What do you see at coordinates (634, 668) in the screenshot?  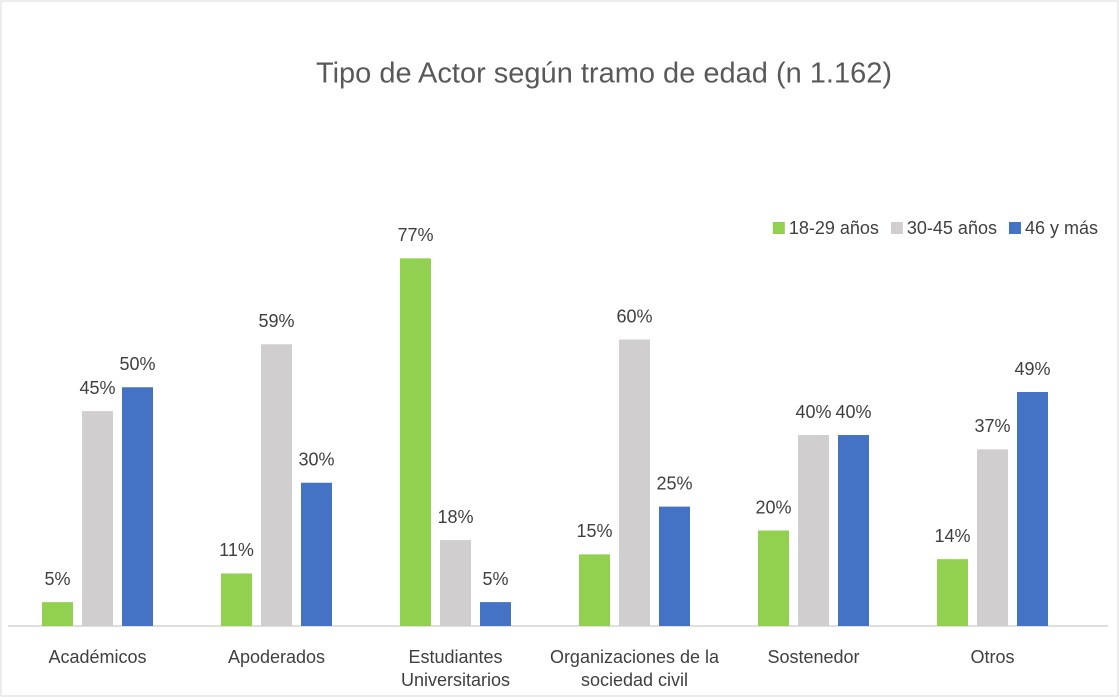 I see `x-tick-label: Organizaciones de la sociedad civil` at bounding box center [634, 668].